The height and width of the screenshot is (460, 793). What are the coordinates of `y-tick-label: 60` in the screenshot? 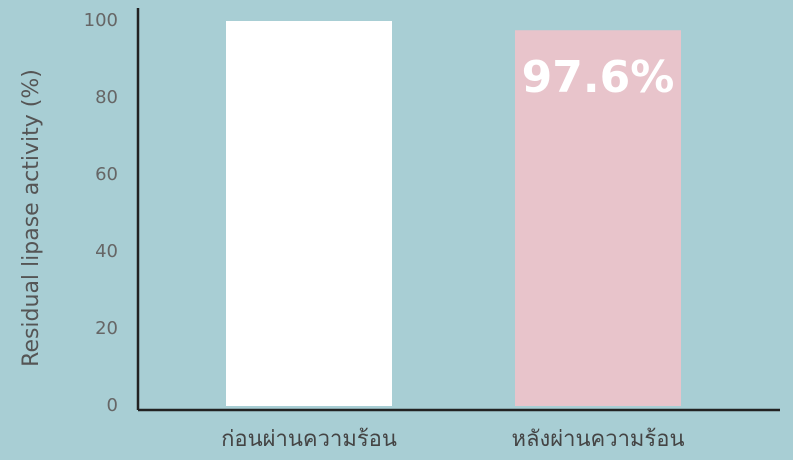 It's located at (106, 174).